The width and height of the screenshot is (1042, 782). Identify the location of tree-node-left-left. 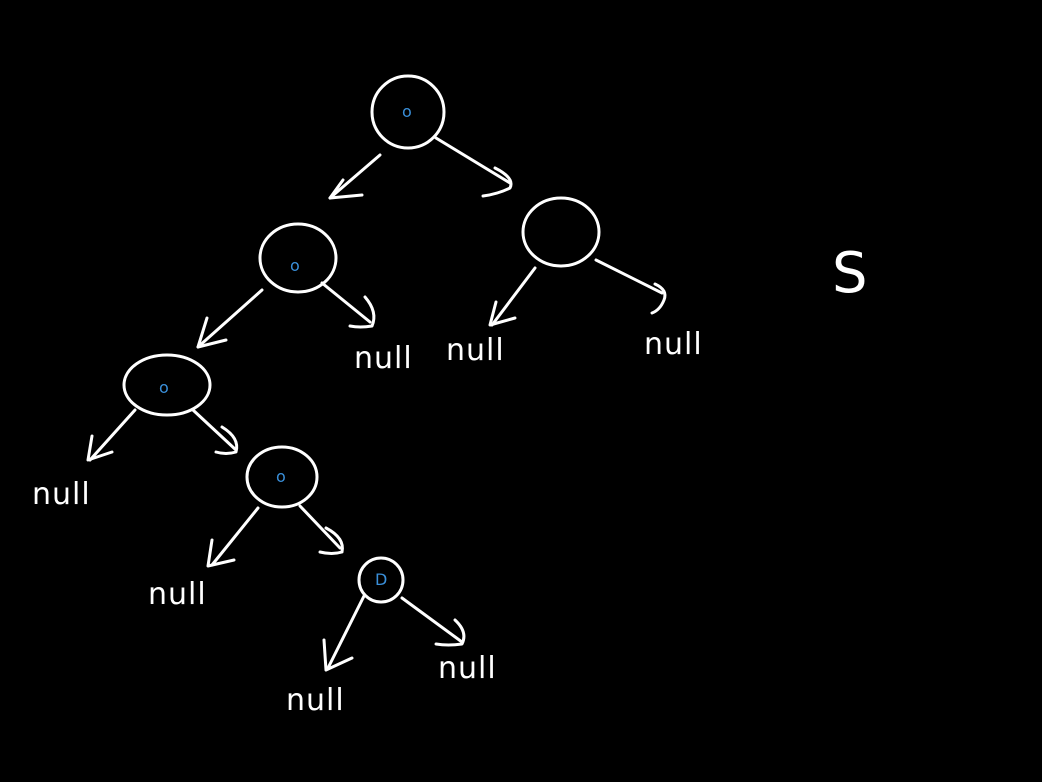
(167, 385).